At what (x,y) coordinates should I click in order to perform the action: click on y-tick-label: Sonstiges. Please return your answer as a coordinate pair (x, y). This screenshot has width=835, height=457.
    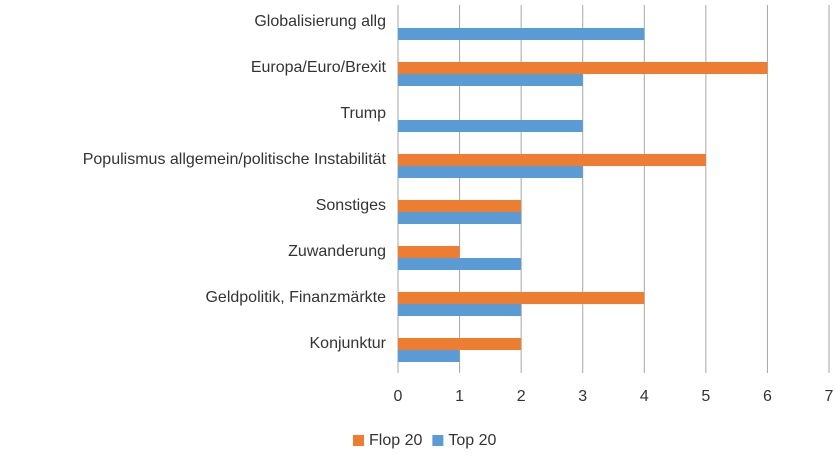
    Looking at the image, I should click on (351, 205).